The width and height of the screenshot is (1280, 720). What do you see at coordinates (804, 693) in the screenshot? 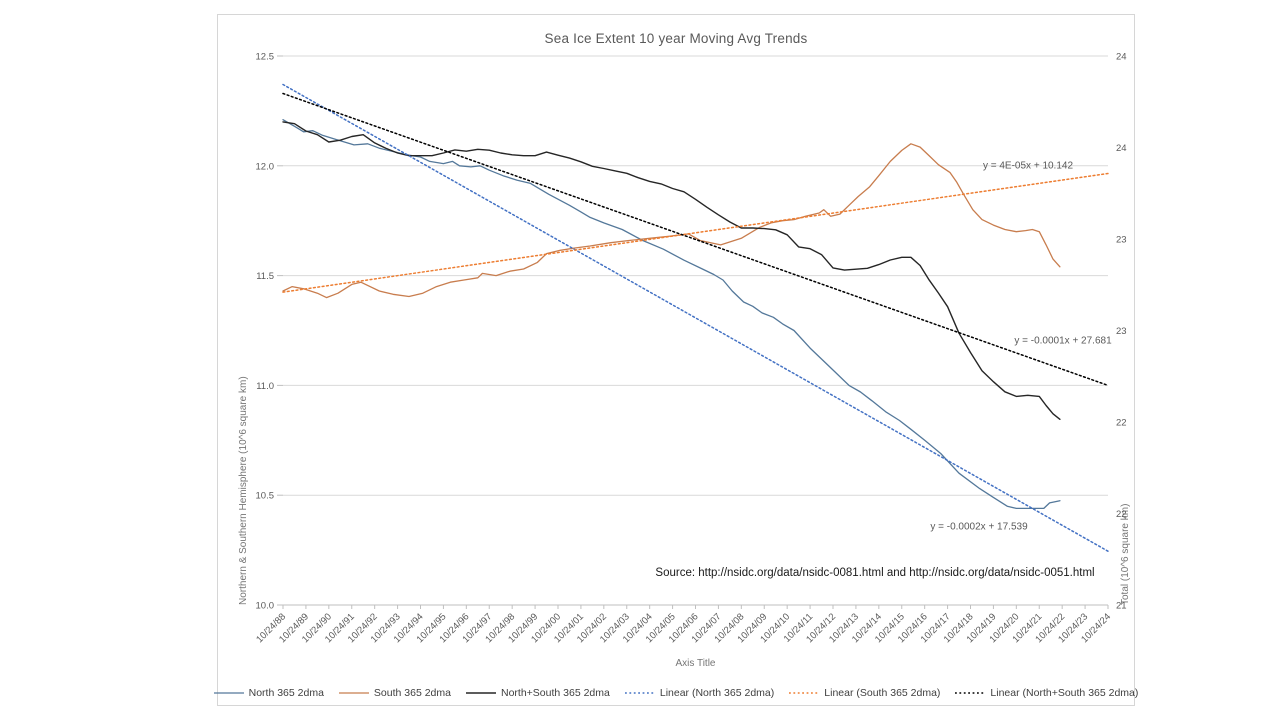
I see `legend-line-sample-linear-south-365-2dma` at bounding box center [804, 693].